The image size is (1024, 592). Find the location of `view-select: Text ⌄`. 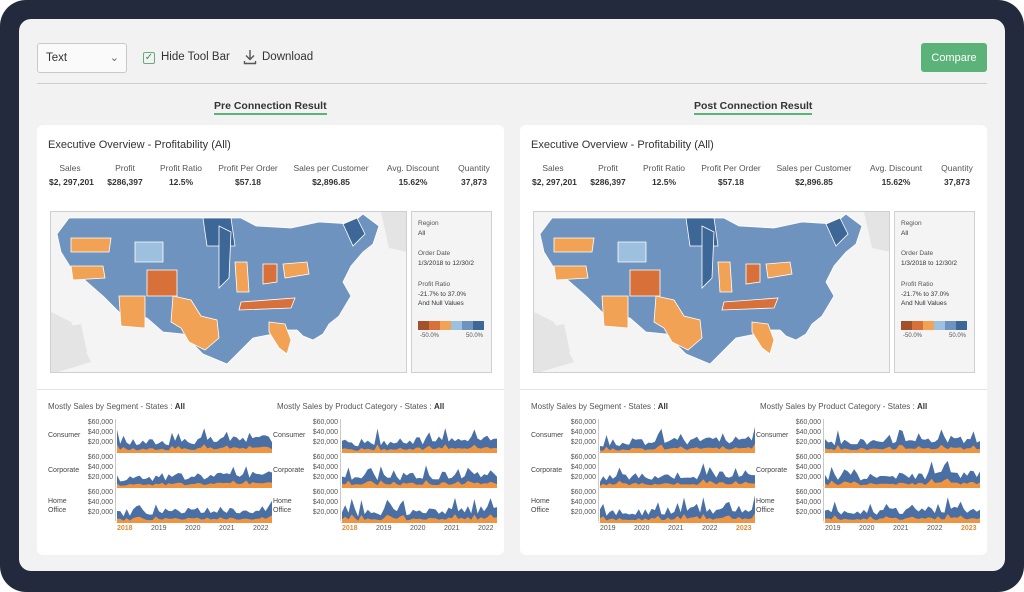

view-select: Text ⌄ is located at coordinates (82, 58).